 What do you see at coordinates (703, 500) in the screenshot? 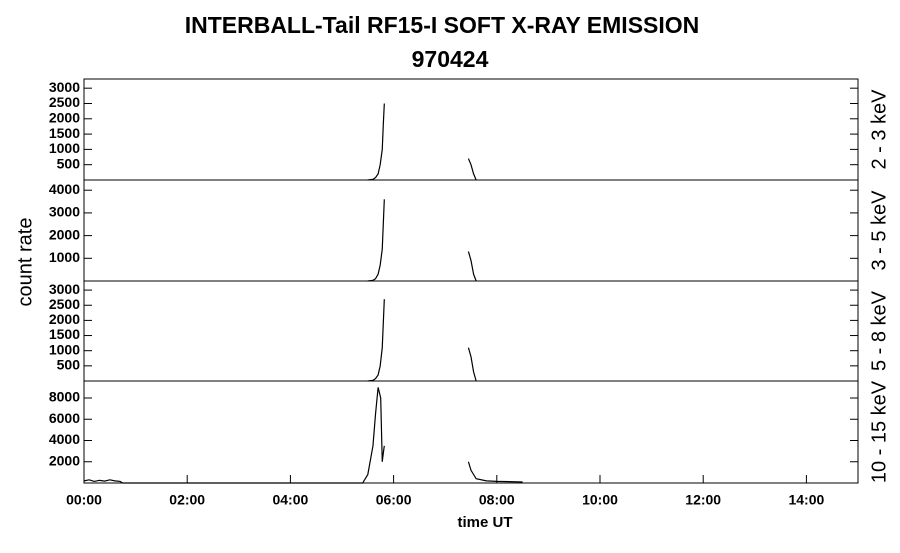
I see `x-tick-label: 12:00` at bounding box center [703, 500].